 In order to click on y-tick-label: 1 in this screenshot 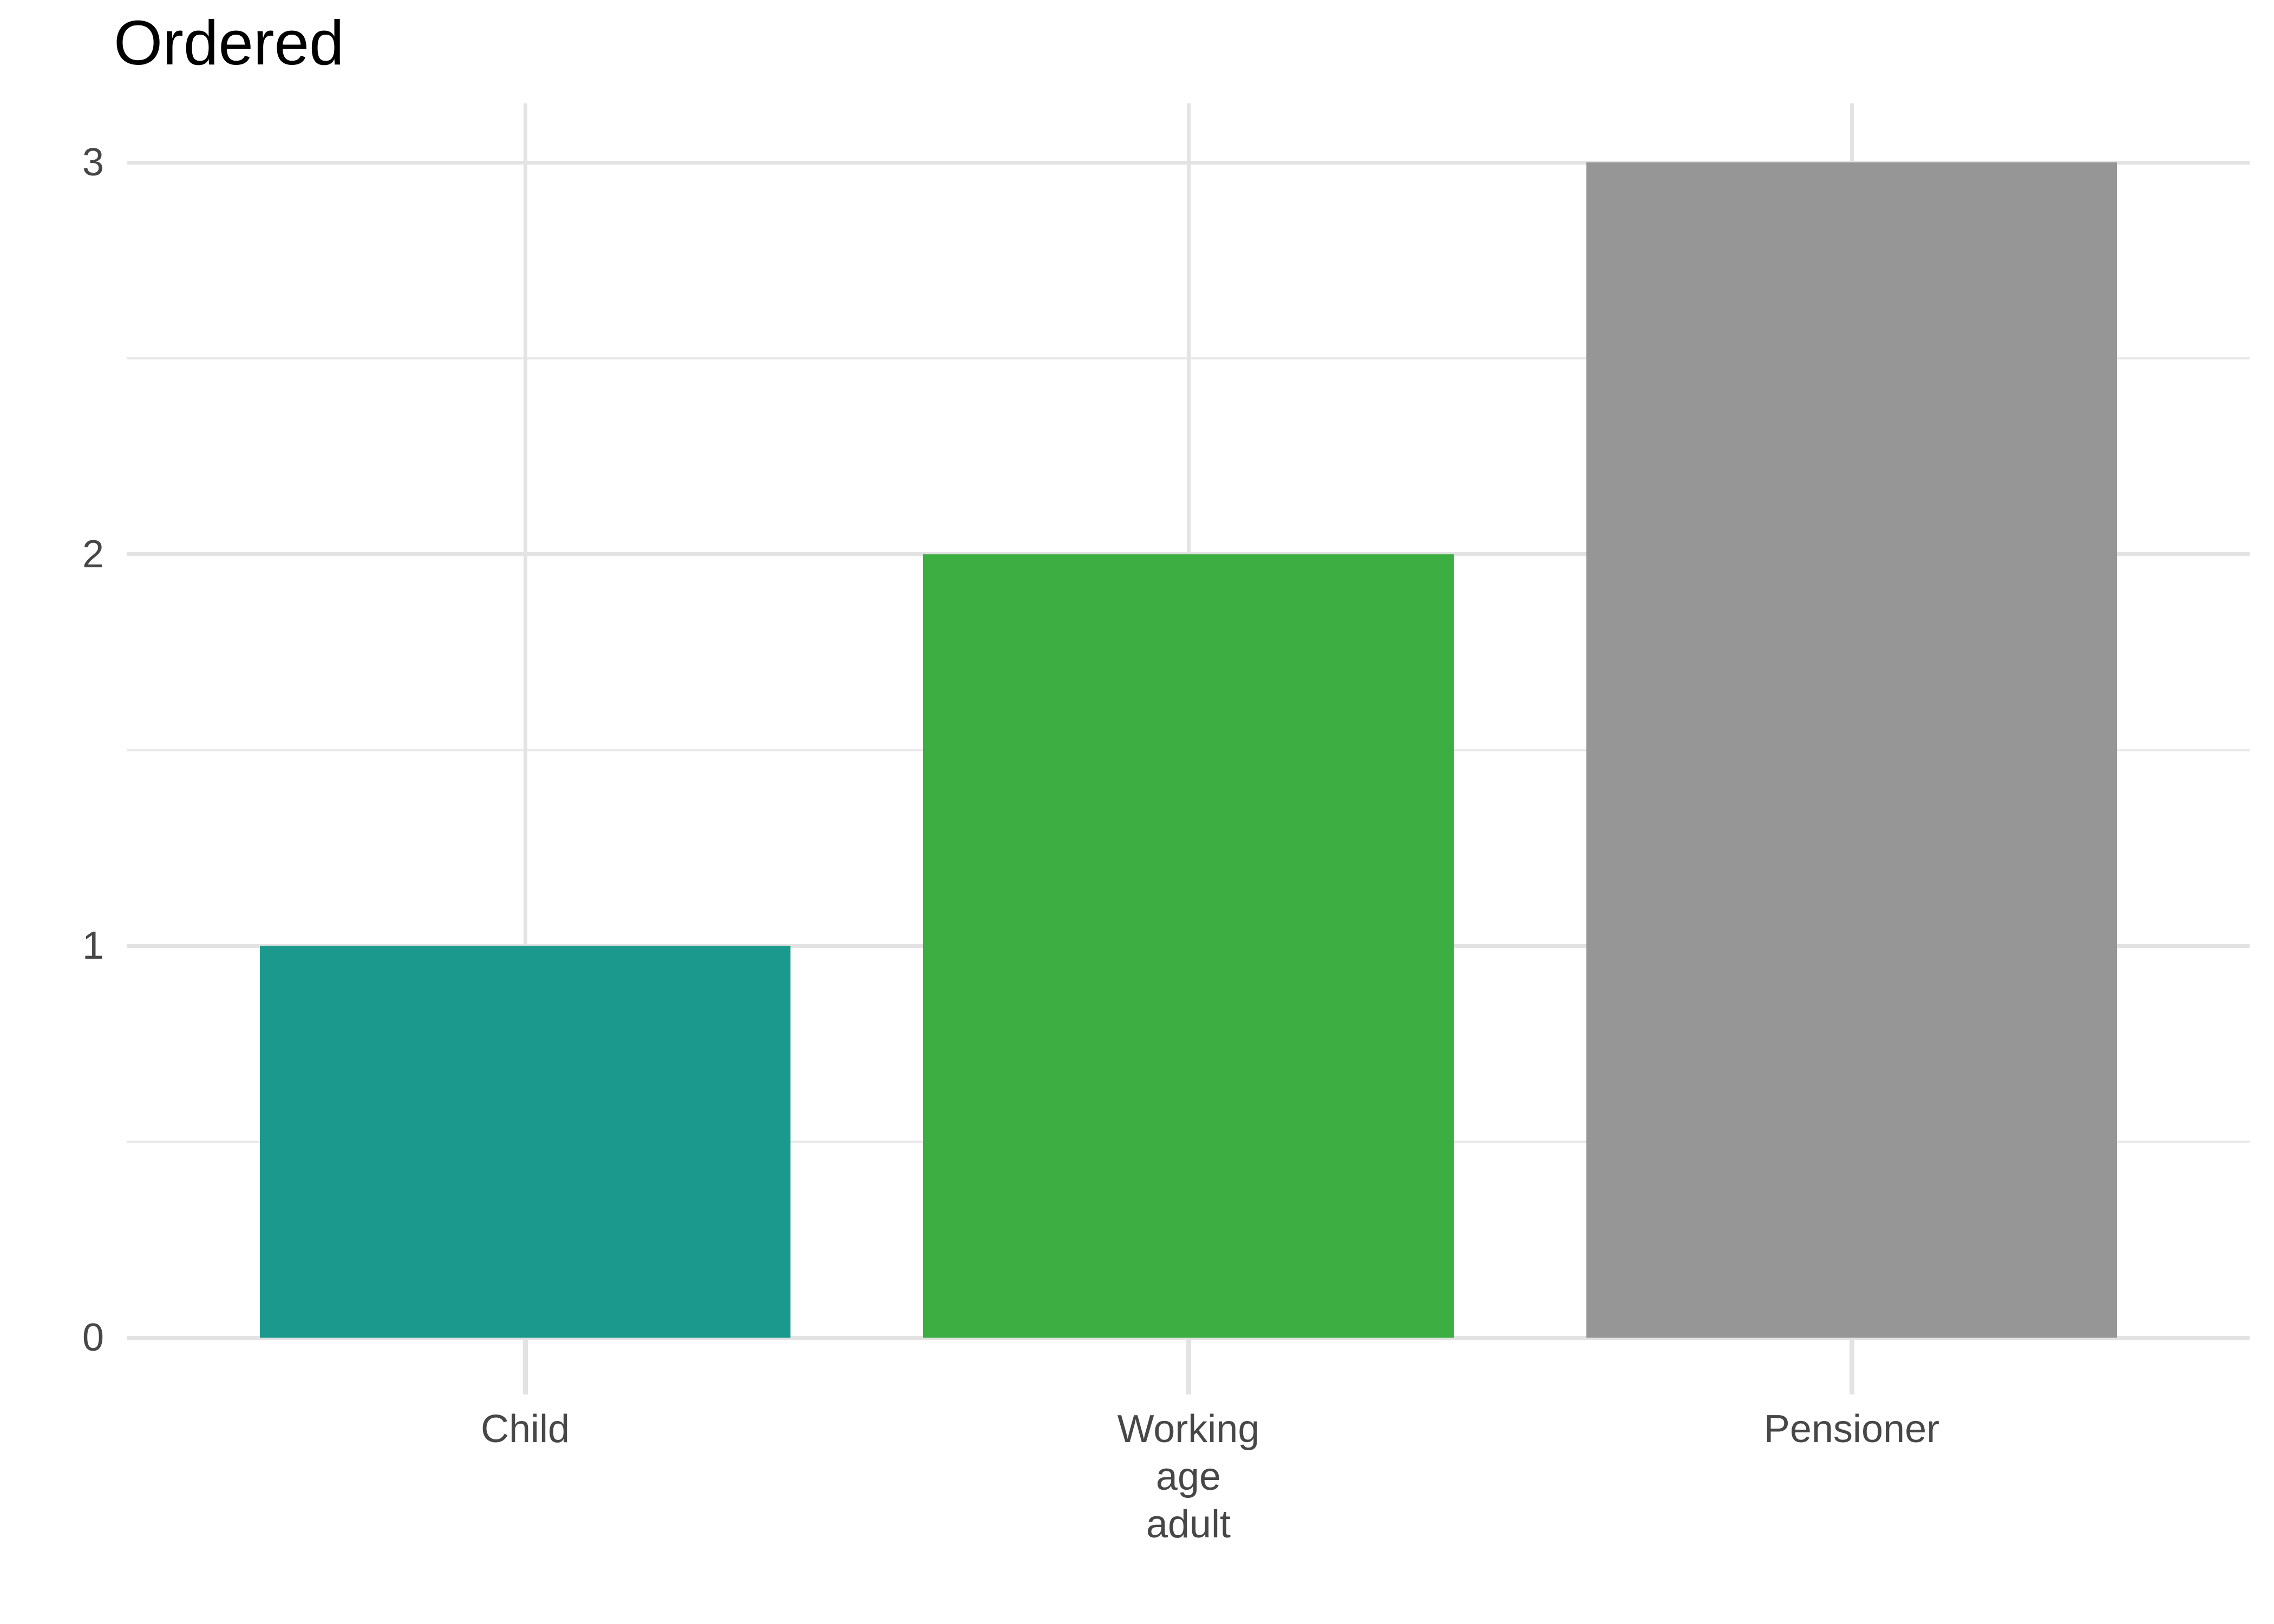, I will do `click(93, 946)`.